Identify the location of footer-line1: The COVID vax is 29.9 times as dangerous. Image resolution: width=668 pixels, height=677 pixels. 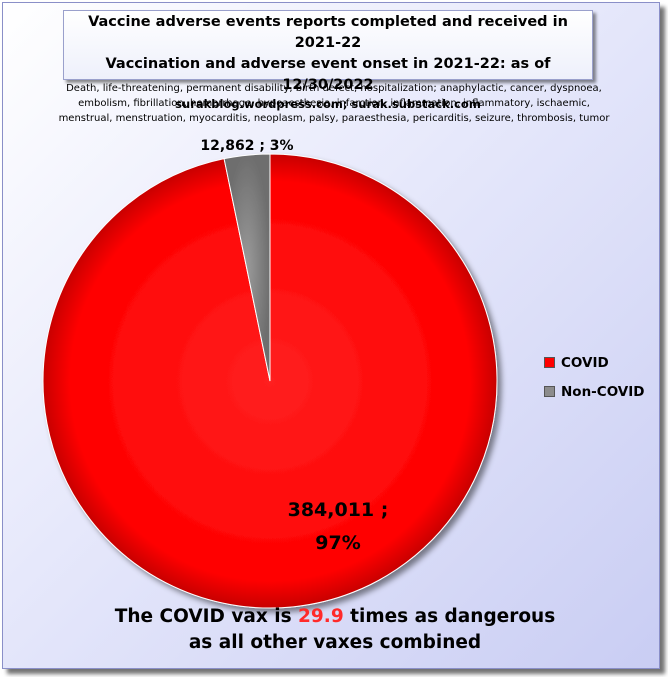
(335, 617).